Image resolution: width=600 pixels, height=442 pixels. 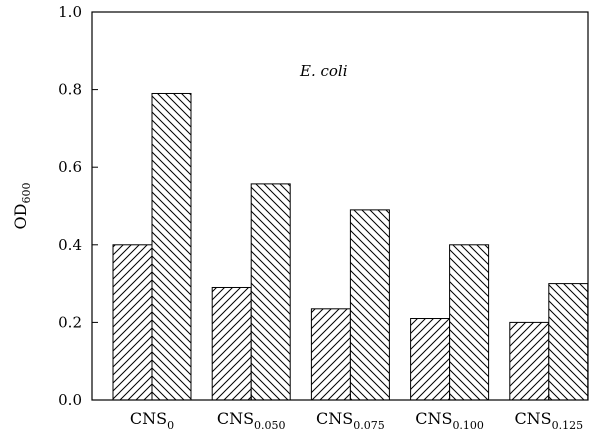 I want to click on x-category-label: CNS0.100, so click(x=449, y=420).